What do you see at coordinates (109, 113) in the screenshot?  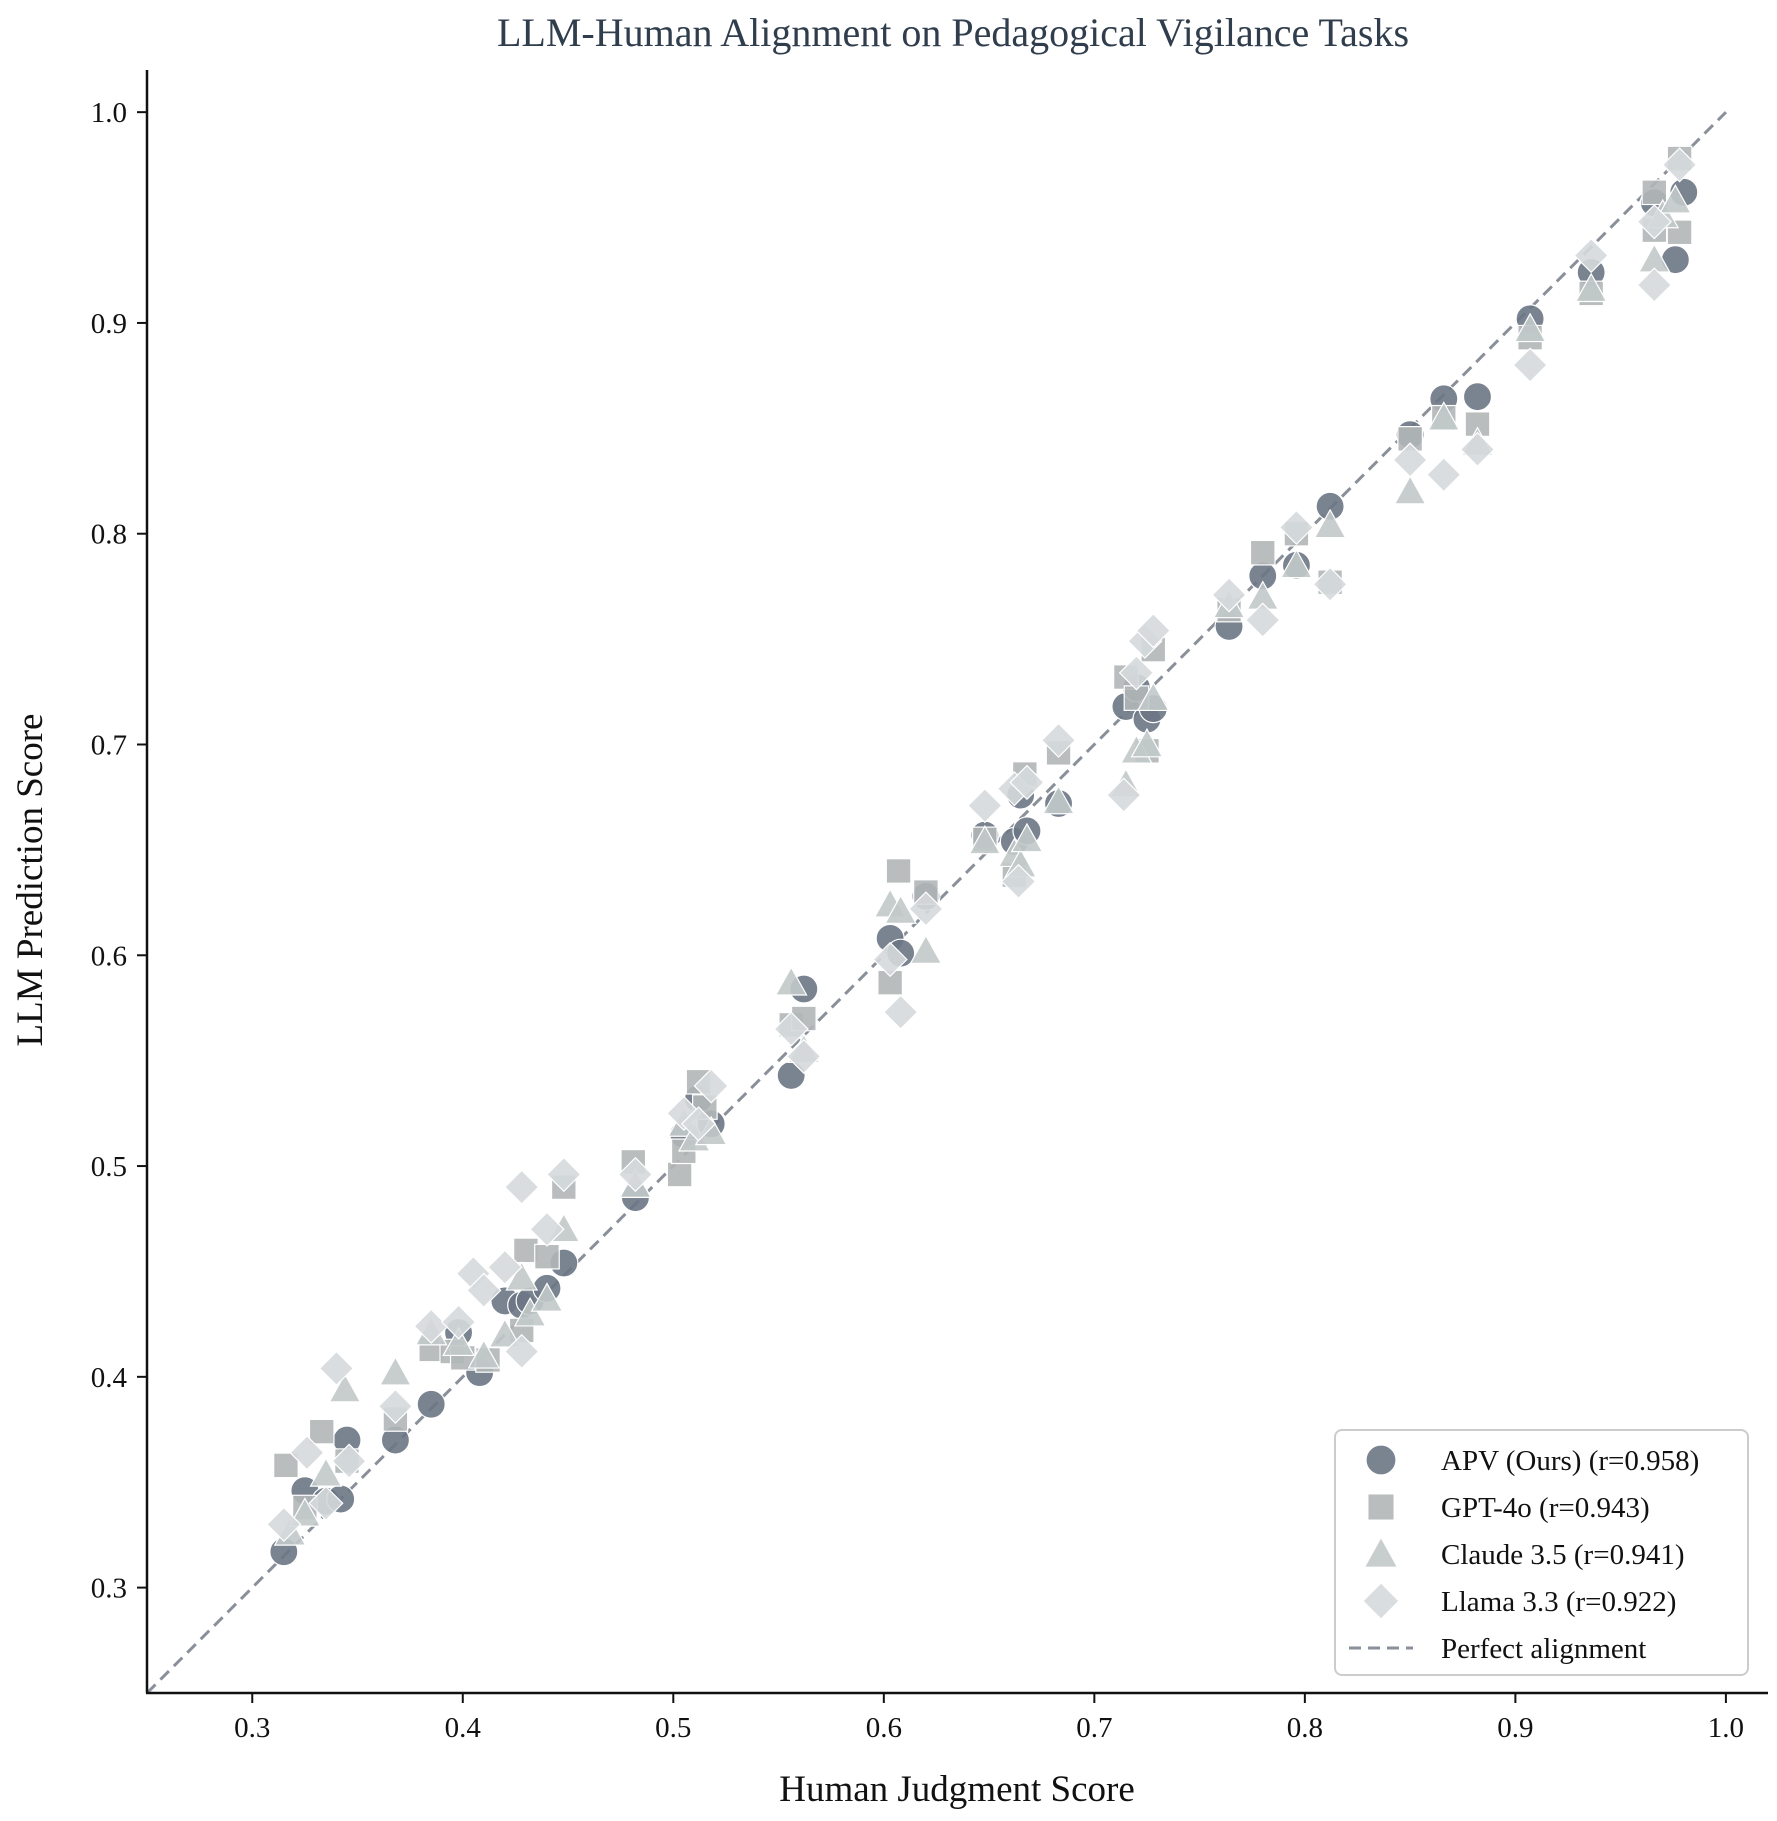 I see `y-tick-label: 1.0` at bounding box center [109, 113].